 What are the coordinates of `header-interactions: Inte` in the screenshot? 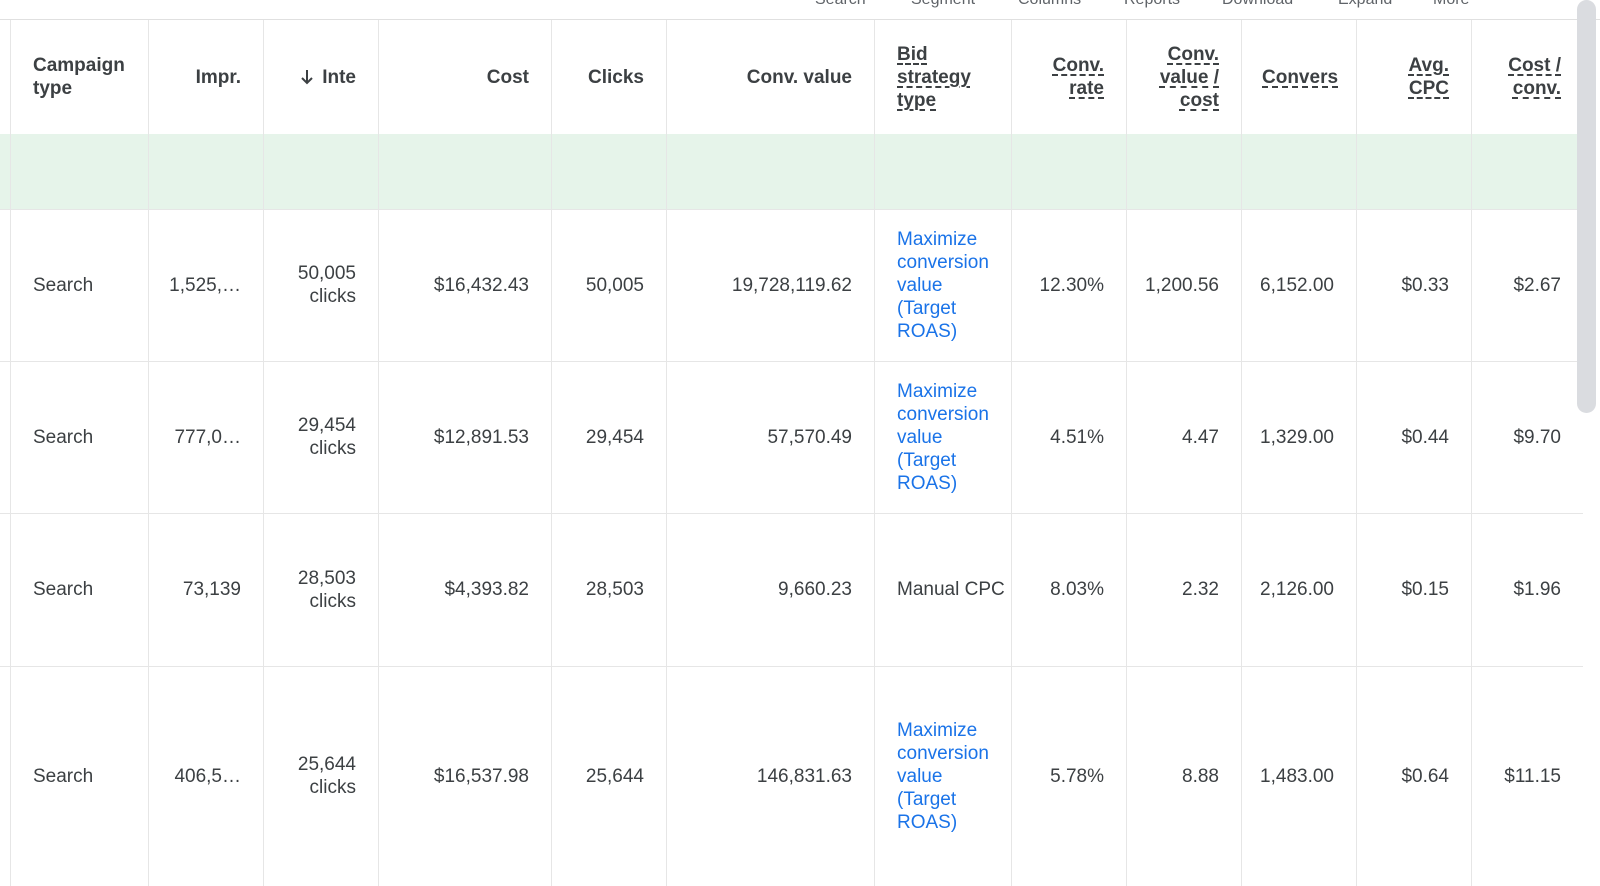 It's located at (321, 77).